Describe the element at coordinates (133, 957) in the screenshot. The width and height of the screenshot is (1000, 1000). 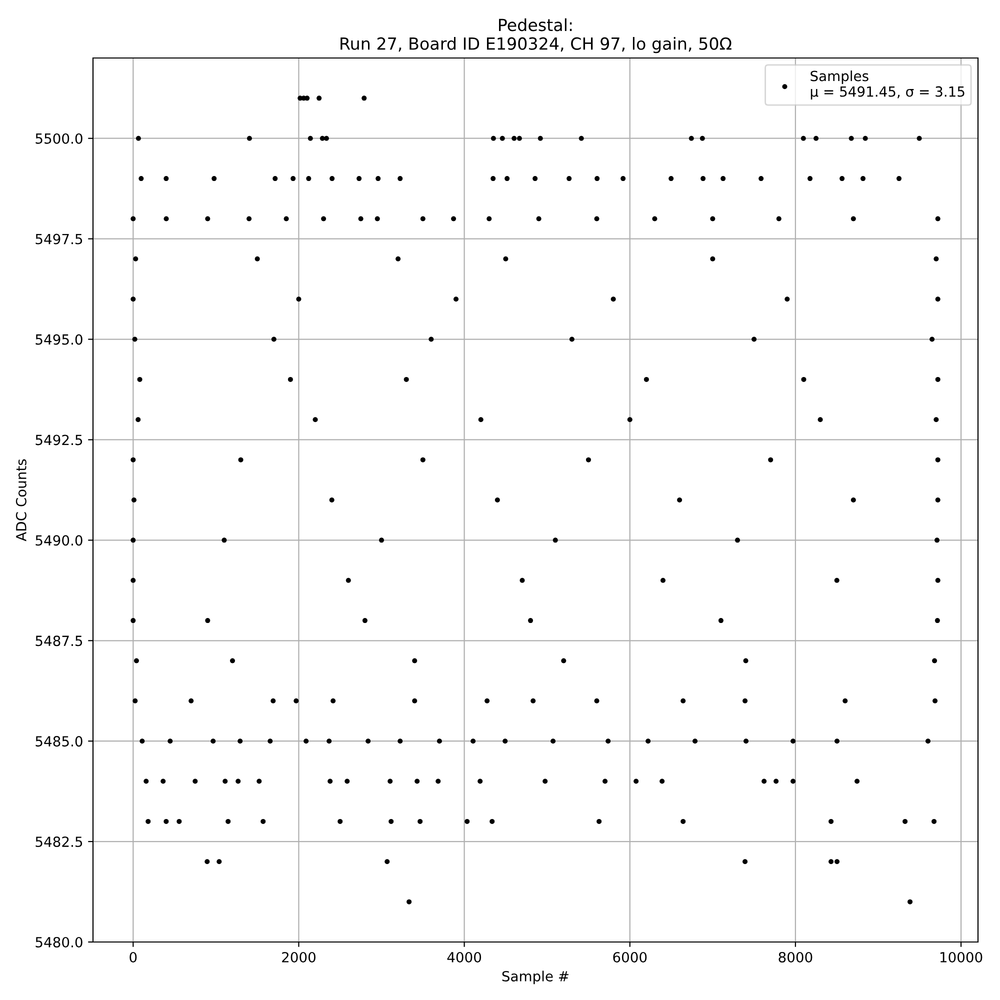
I see `x-tick-label: 0` at that location.